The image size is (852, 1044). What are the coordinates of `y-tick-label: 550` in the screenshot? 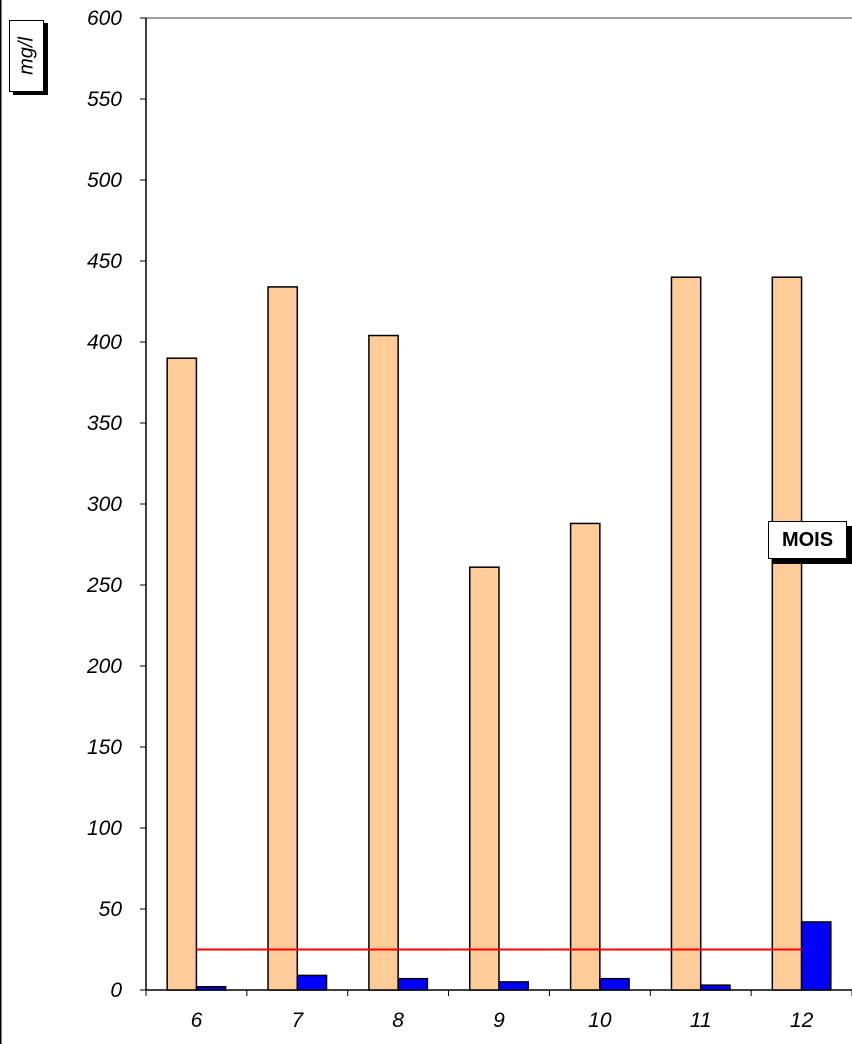 It's located at (104, 99).